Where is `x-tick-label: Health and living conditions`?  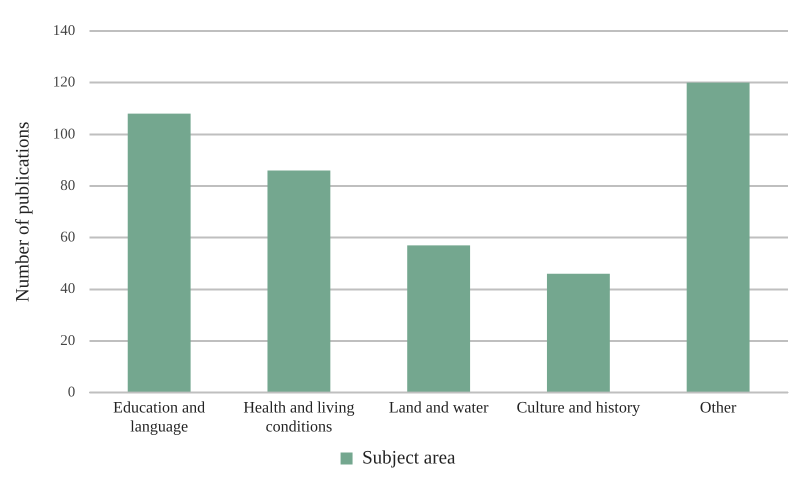 x-tick-label: Health and living conditions is located at coordinates (298, 417).